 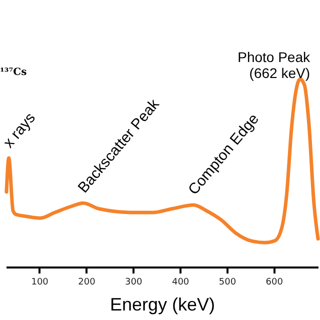 I want to click on x-tick-label: 500, so click(x=227, y=283).